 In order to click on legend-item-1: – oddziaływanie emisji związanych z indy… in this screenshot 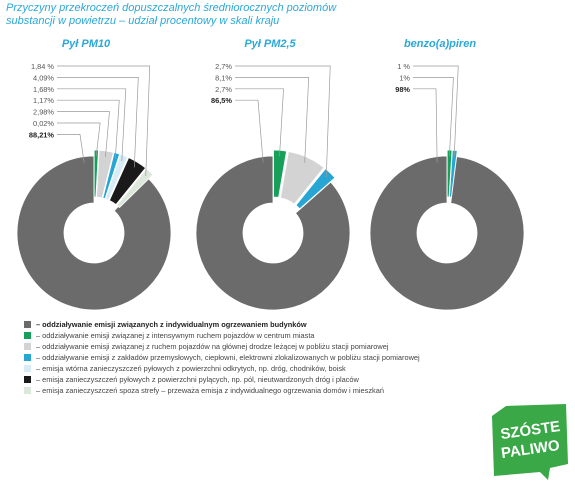, I will do `click(284, 324)`.